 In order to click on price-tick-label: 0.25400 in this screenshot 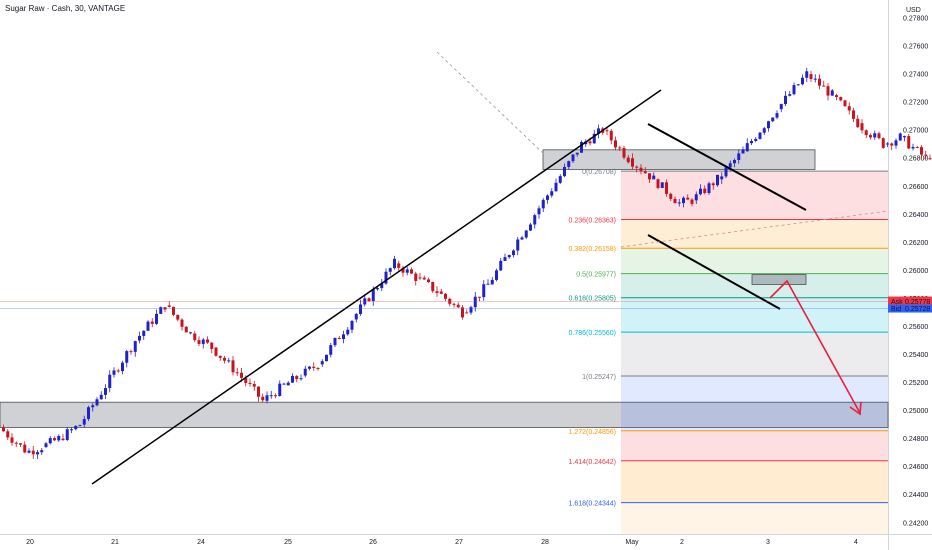, I will do `click(915, 355)`.